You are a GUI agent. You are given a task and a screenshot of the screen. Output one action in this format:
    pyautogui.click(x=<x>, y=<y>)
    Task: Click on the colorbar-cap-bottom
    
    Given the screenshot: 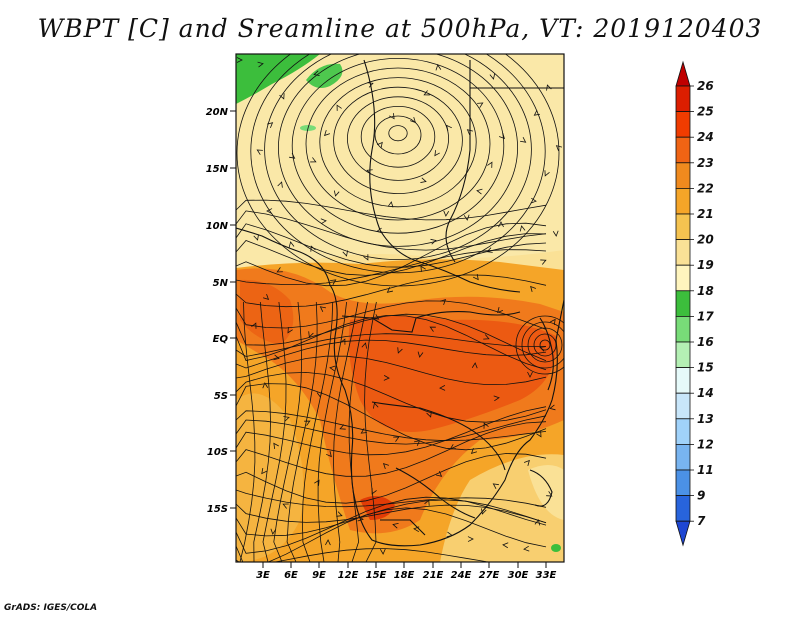 What is the action you would take?
    pyautogui.click(x=683, y=533)
    